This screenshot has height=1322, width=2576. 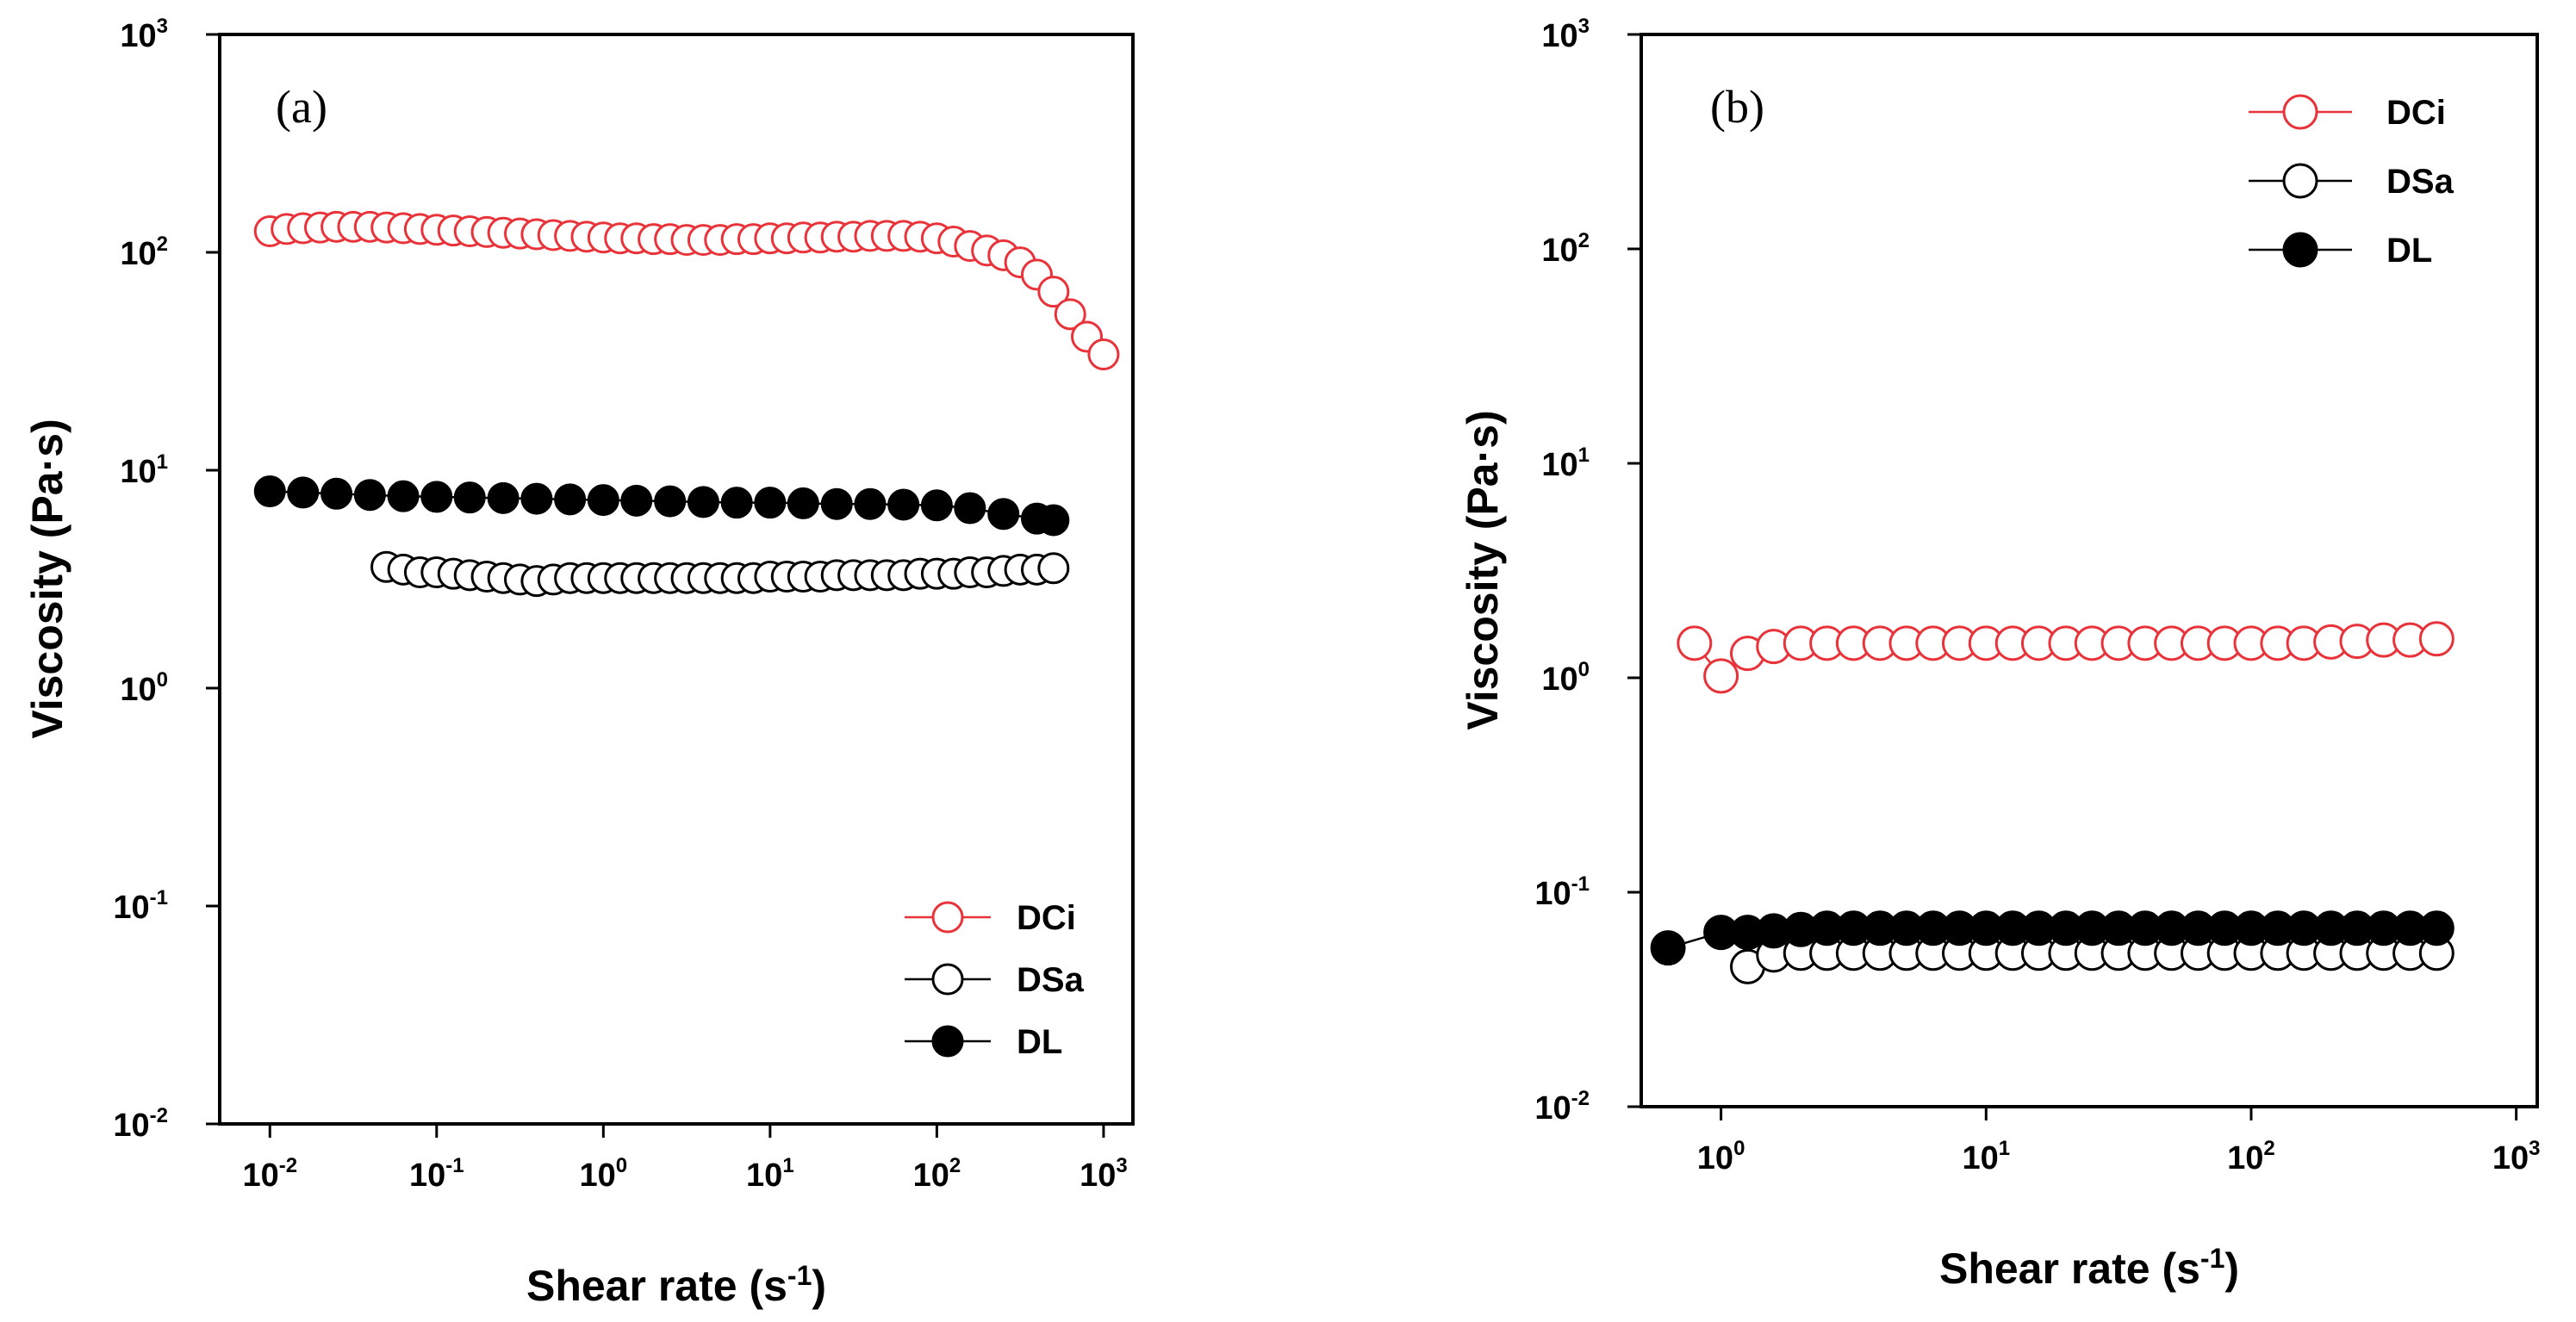 I want to click on series-dci-b, so click(x=2066, y=657).